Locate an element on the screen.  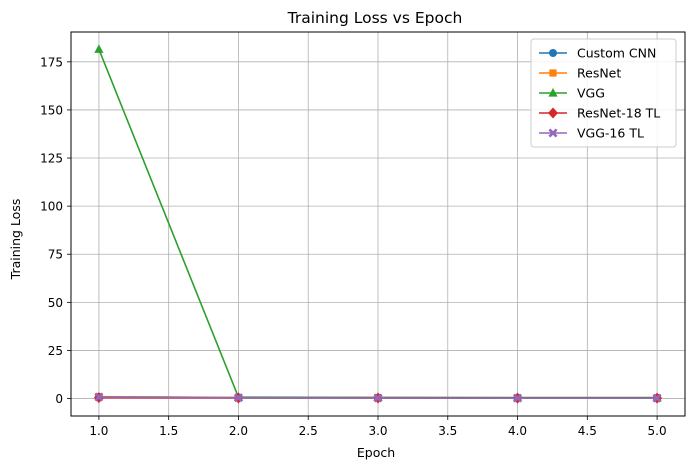
data-point-vgg is located at coordinates (99, 48).